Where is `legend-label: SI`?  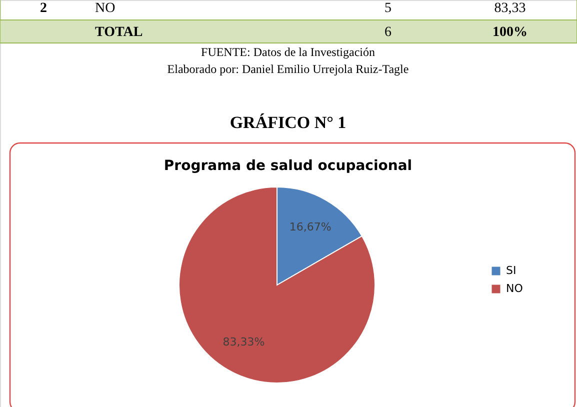 legend-label: SI is located at coordinates (511, 270).